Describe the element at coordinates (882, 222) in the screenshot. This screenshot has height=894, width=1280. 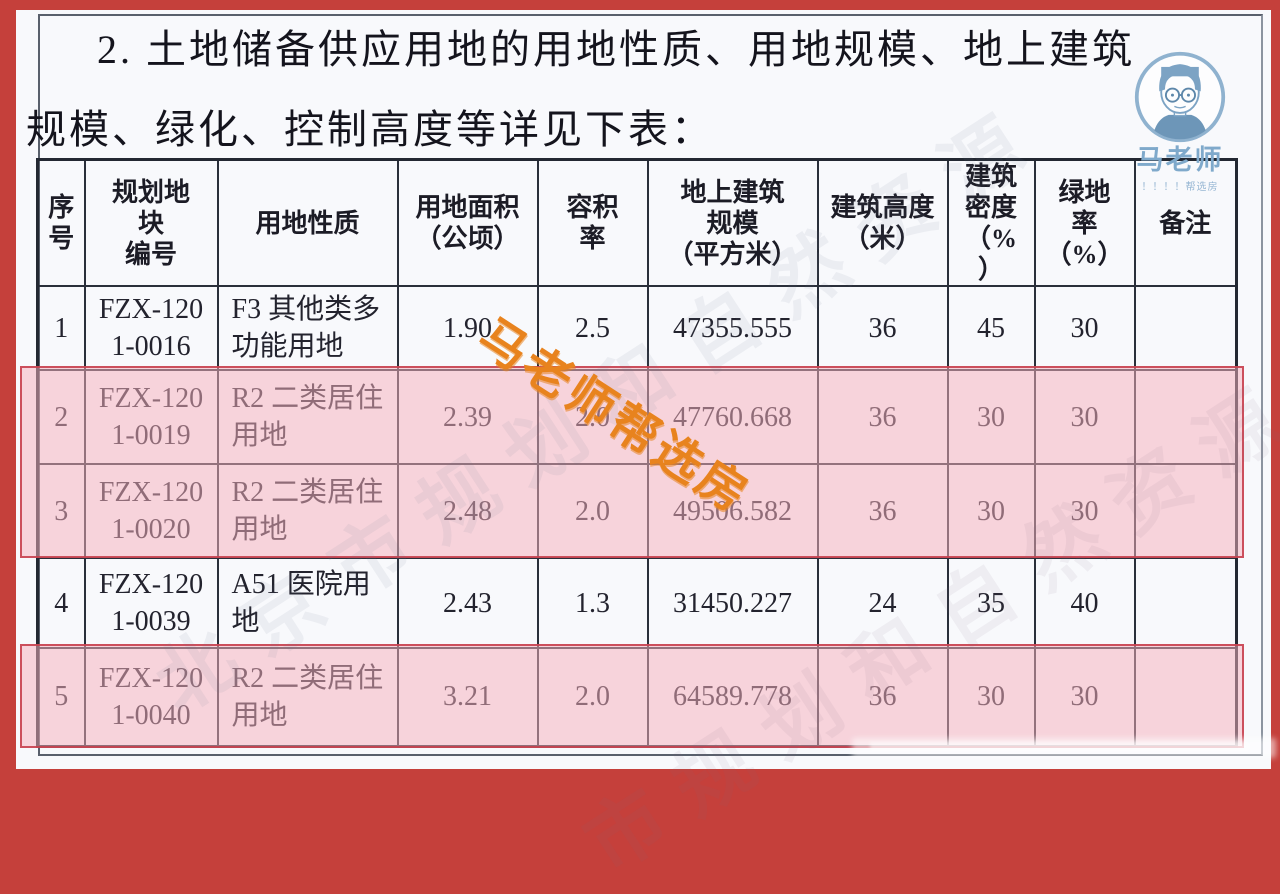
I see `header-cell-6: 建筑高度 （米）` at that location.